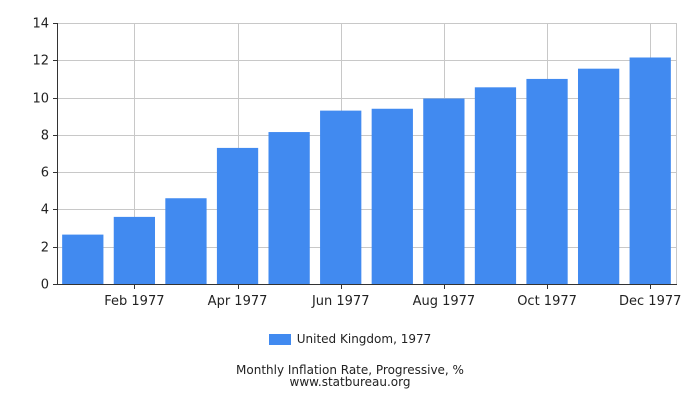 The height and width of the screenshot is (400, 700). I want to click on x-tick-label: Oct 1977, so click(547, 301).